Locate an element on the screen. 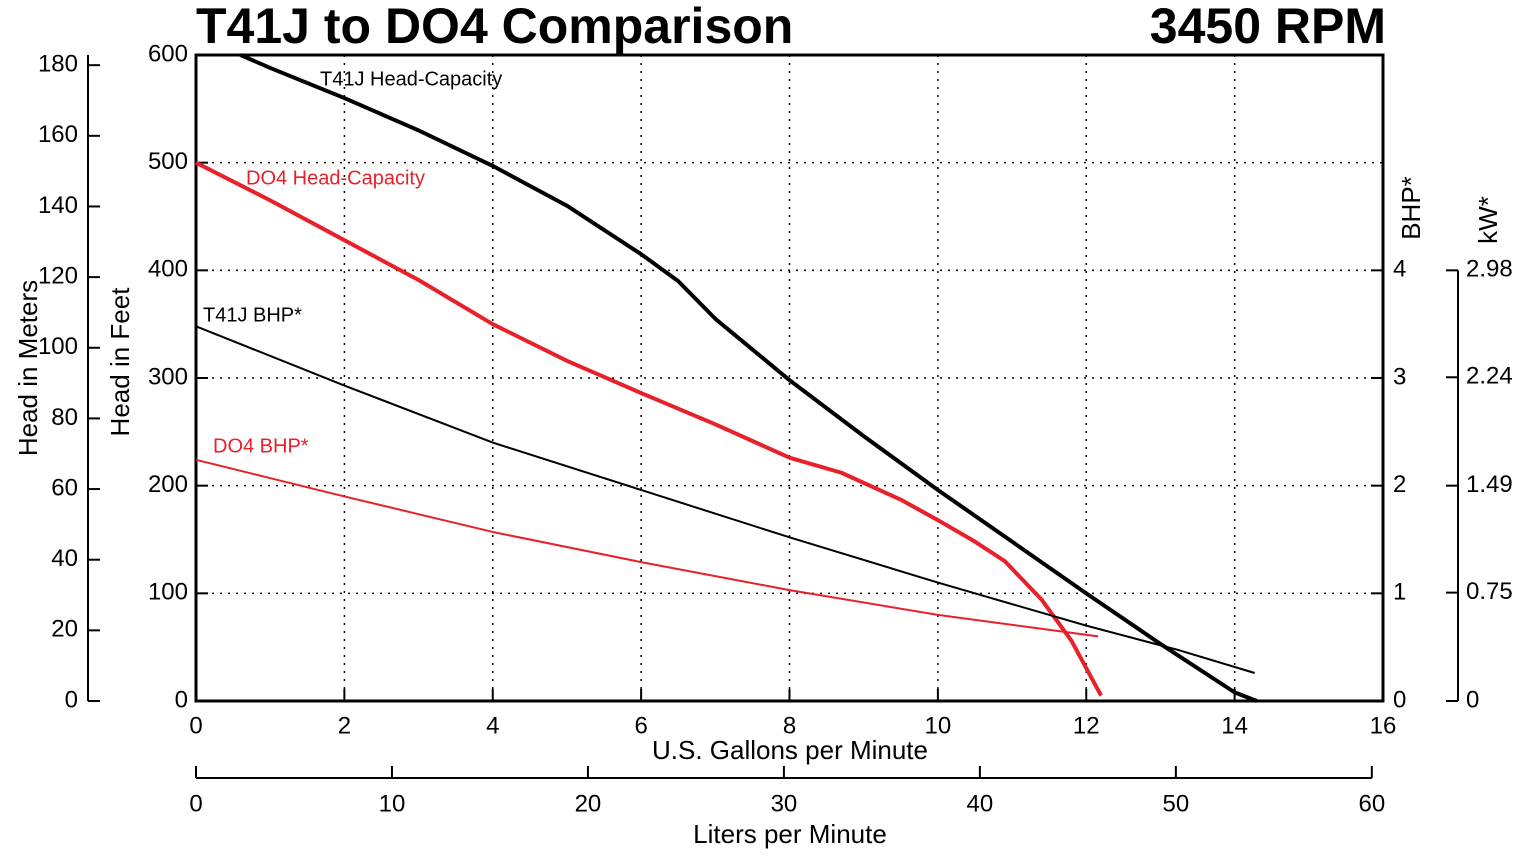 This screenshot has height=855, width=1521. y-tick-label: 100 is located at coordinates (168, 592).